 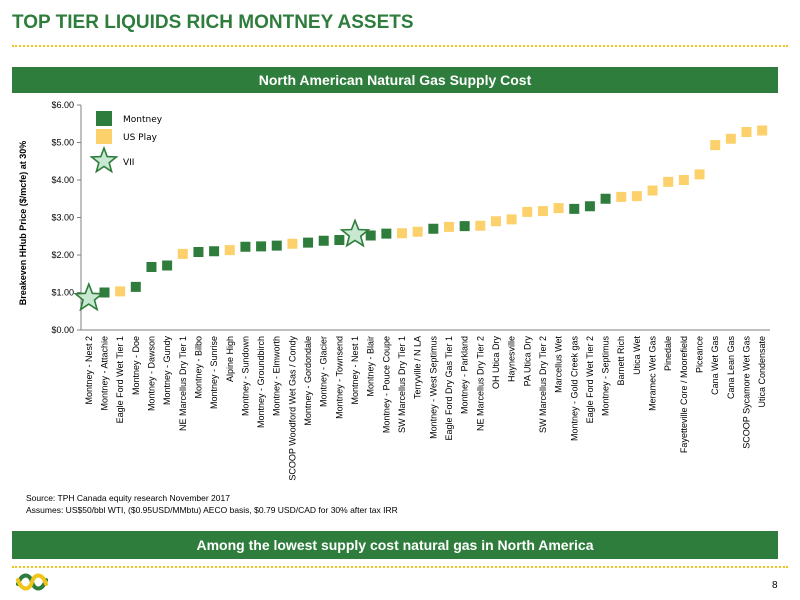 What do you see at coordinates (292, 408) in the screenshot?
I see `x-category-label: SCOOP Woodford Wet Gas / Condy` at bounding box center [292, 408].